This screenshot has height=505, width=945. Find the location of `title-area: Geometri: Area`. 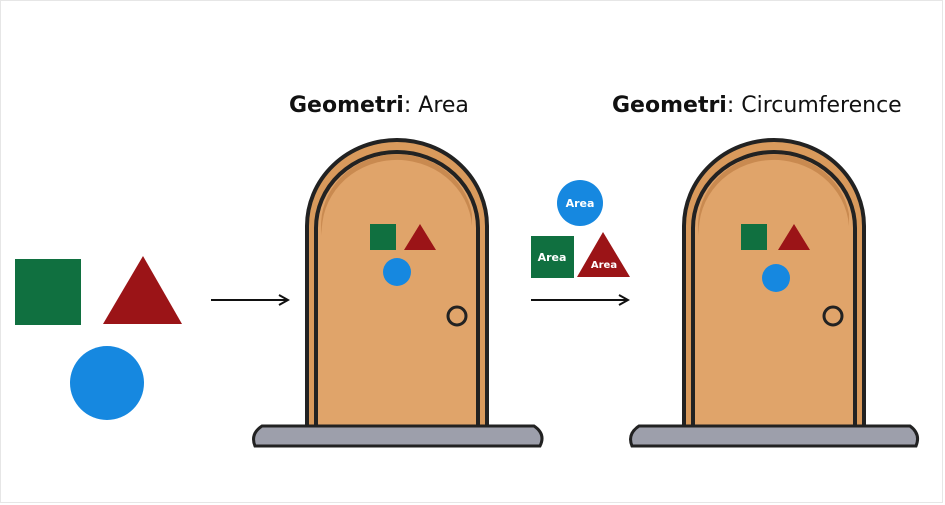

title-area: Geometri: Area is located at coordinates (379, 105).